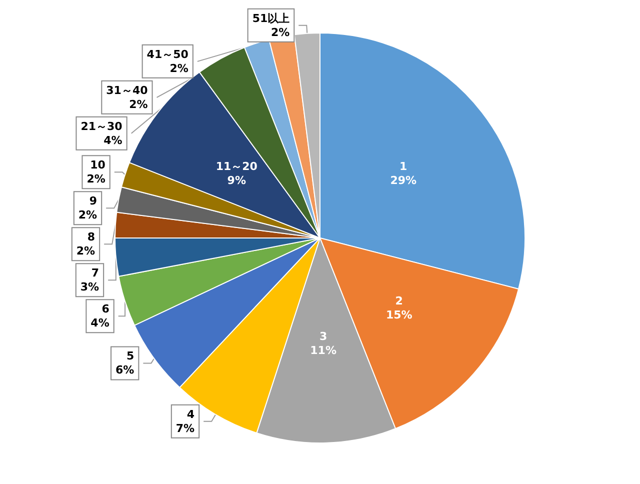  I want to click on slice-label: 7, so click(95, 273).